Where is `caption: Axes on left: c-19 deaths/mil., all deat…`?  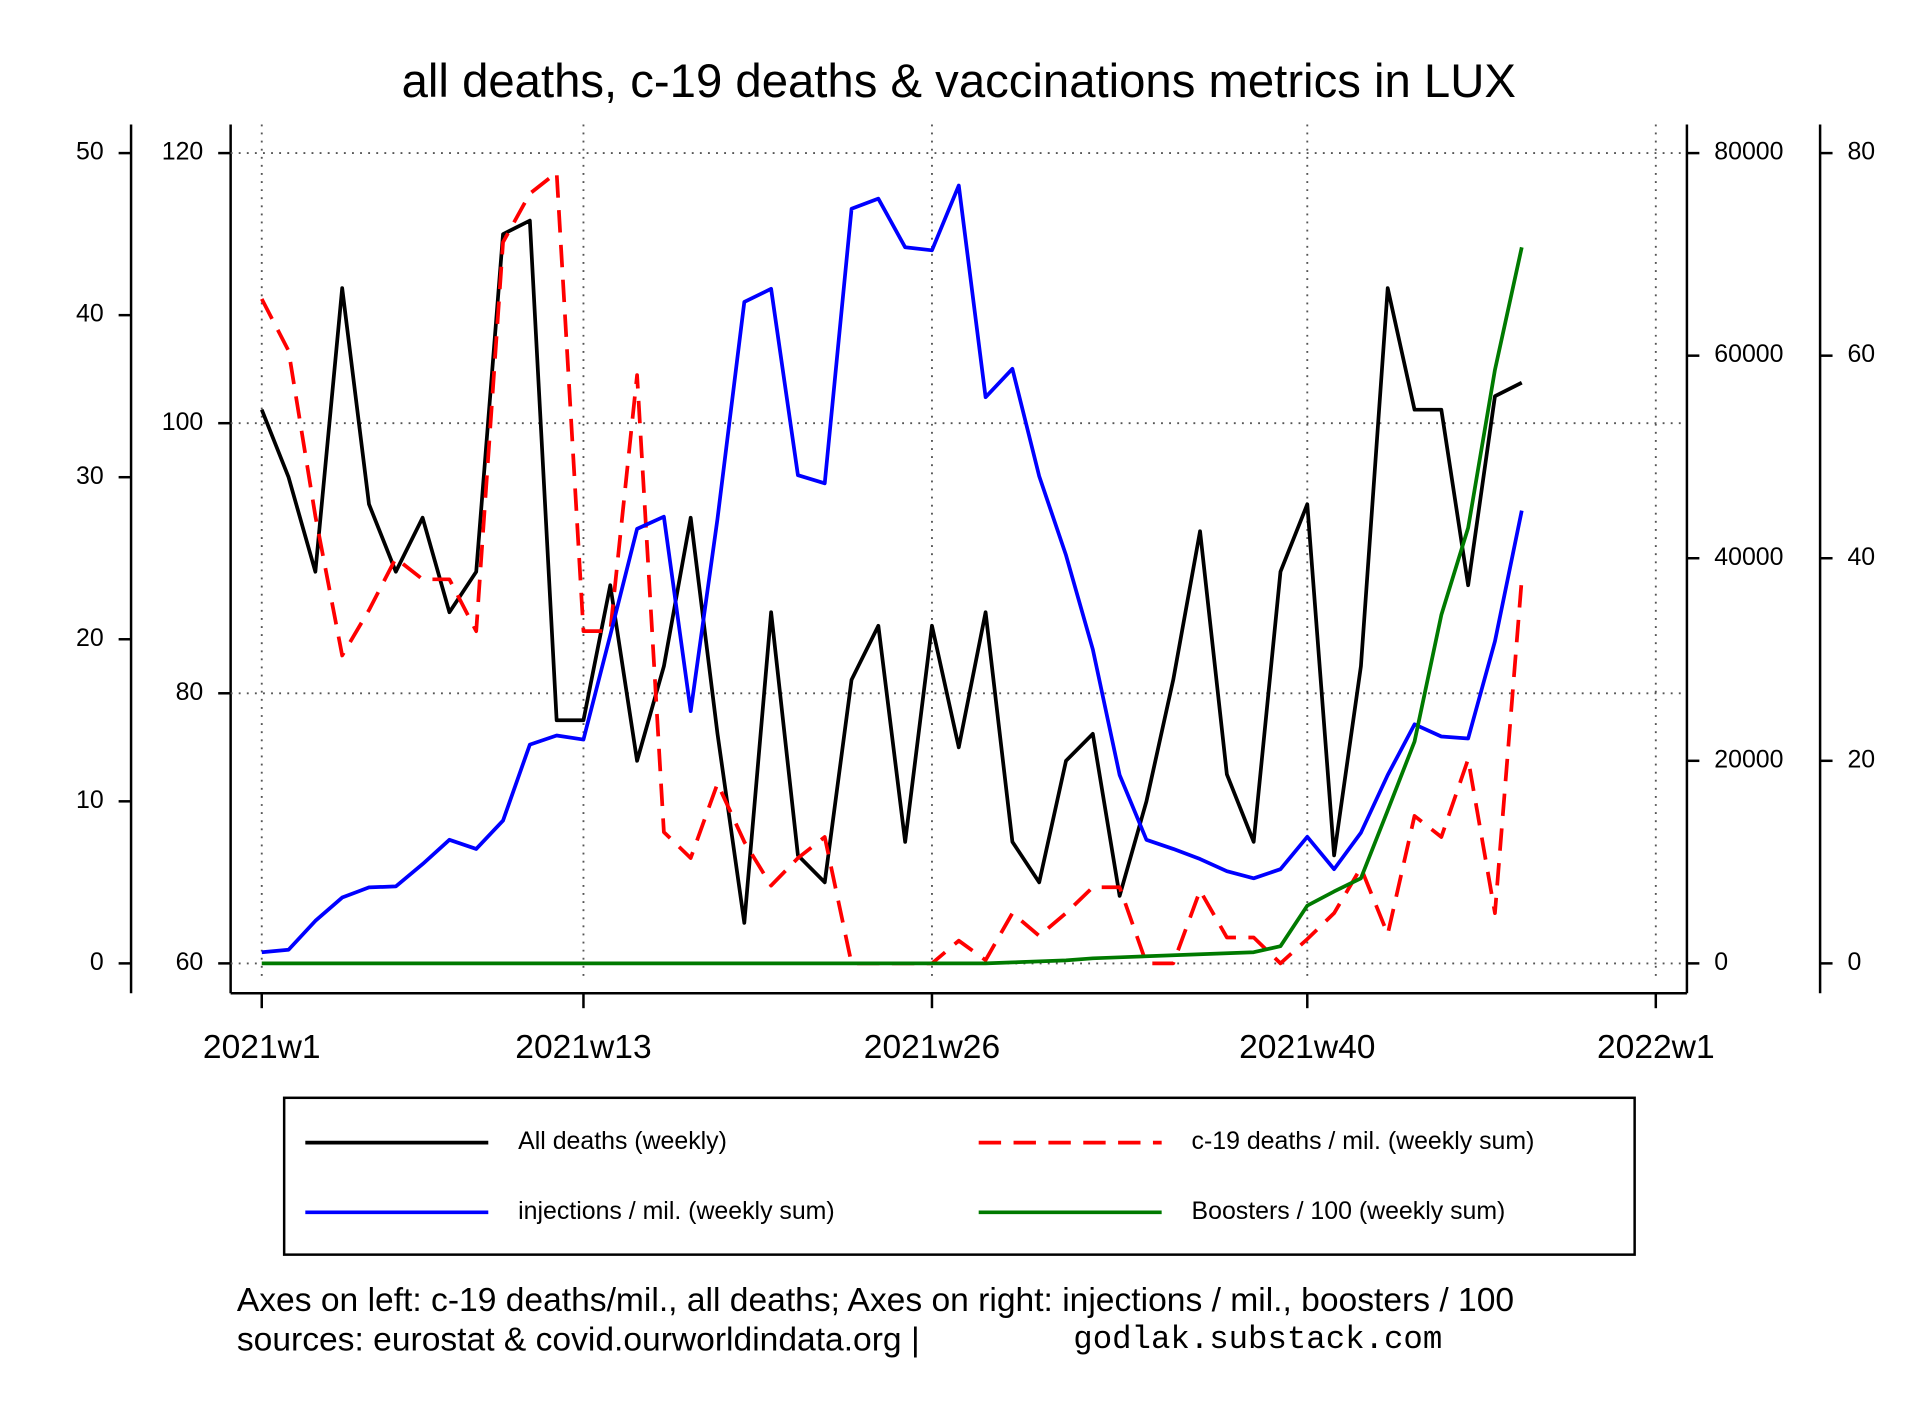 caption: Axes on left: c-19 deaths/mil., all deat… is located at coordinates (875, 1300).